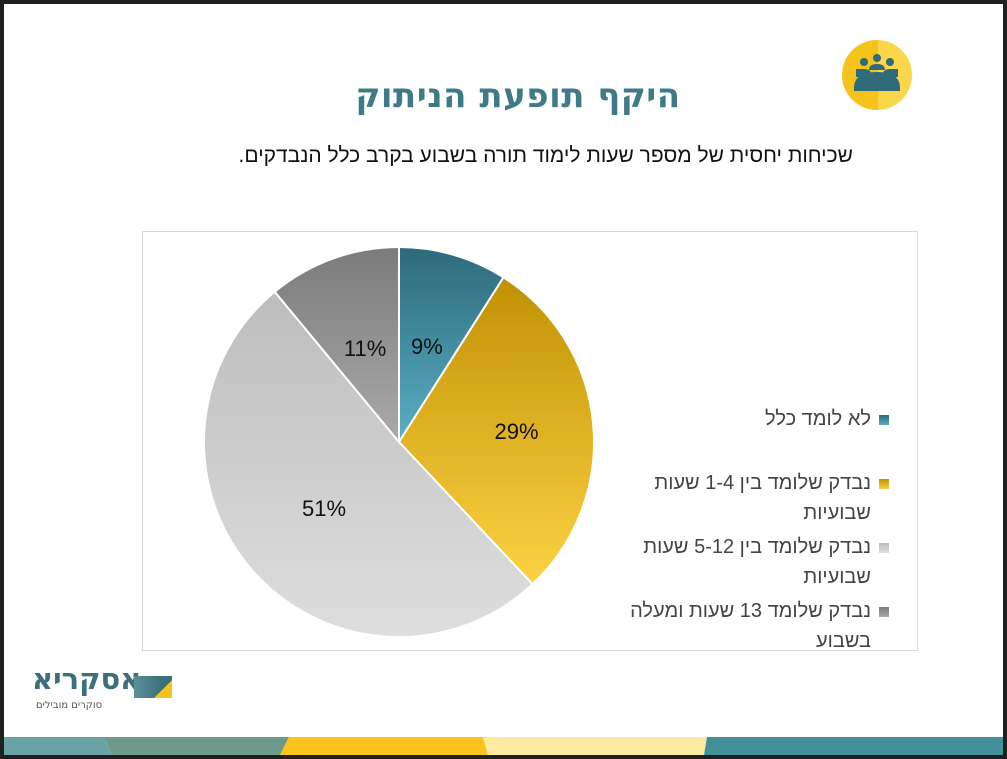 This screenshot has height=759, width=1007. I want to click on people-meeting-icon, so click(877, 75).